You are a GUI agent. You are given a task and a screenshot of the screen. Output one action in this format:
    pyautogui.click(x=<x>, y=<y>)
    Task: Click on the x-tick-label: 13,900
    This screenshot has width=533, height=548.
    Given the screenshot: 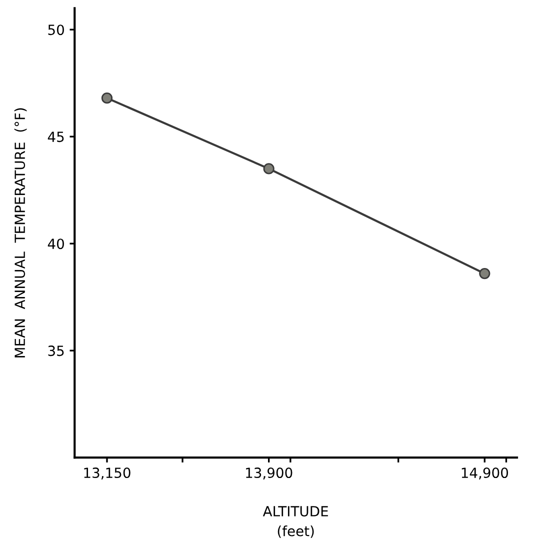 What is the action you would take?
    pyautogui.click(x=269, y=474)
    